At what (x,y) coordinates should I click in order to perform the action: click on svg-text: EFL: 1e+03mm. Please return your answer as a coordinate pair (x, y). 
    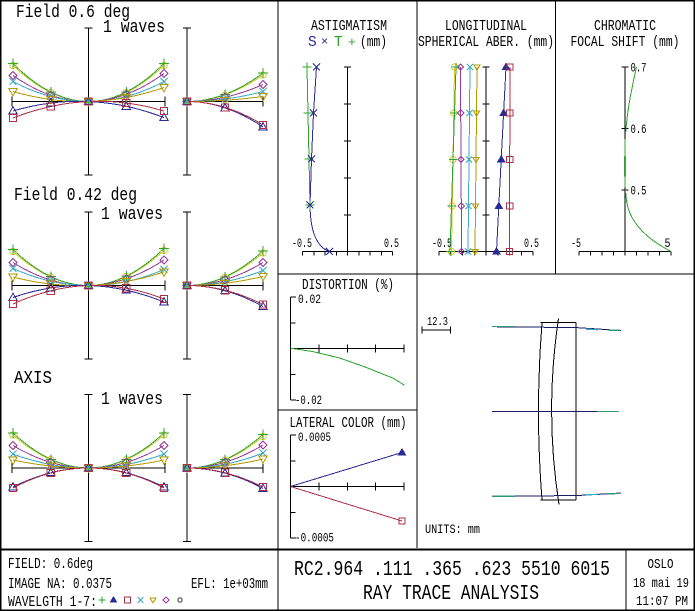
    Looking at the image, I should click on (229, 585).